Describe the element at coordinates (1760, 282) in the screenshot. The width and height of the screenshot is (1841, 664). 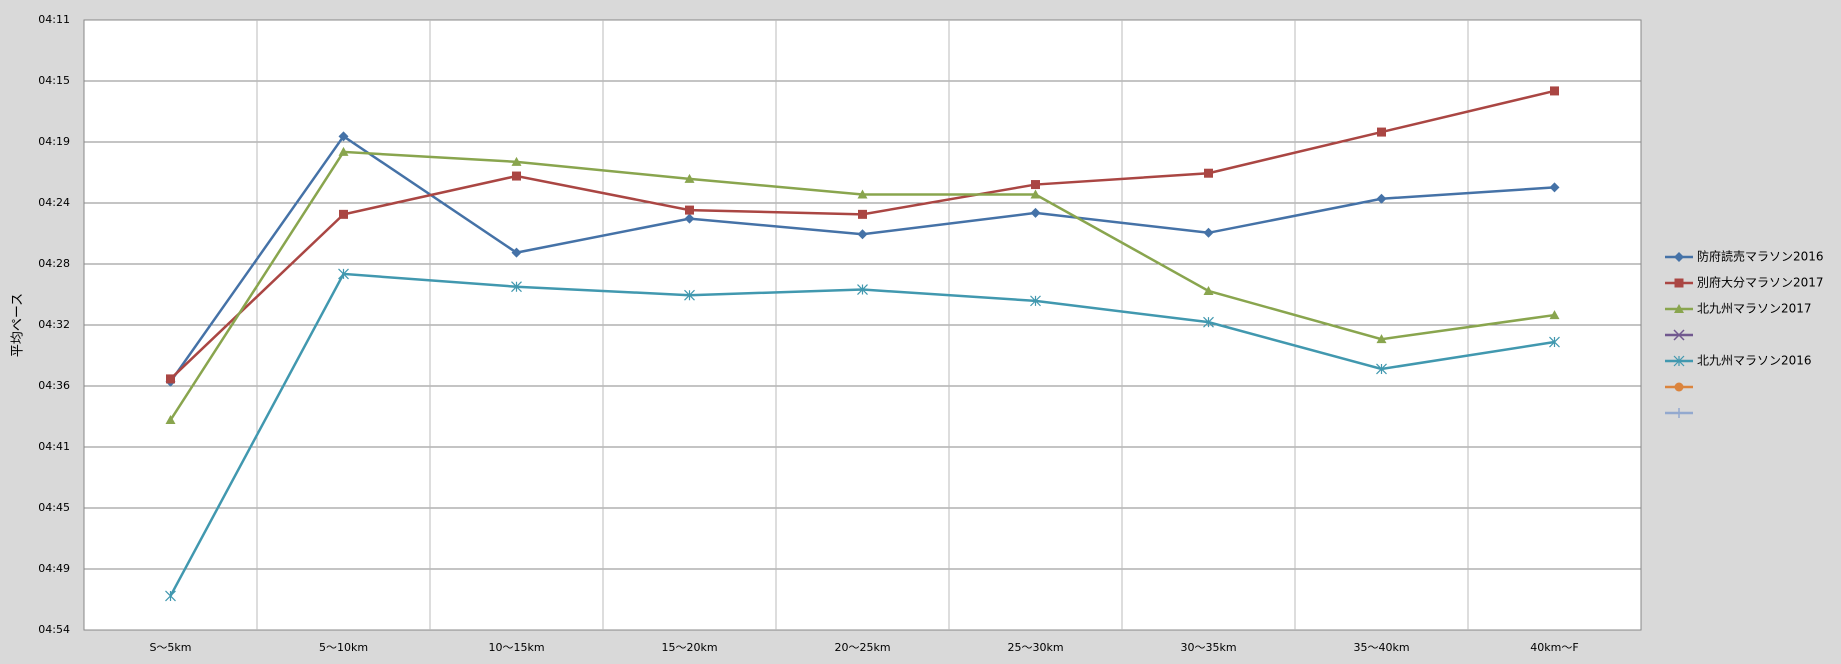
I see `legend-label: 別府大分マラソン2017` at that location.